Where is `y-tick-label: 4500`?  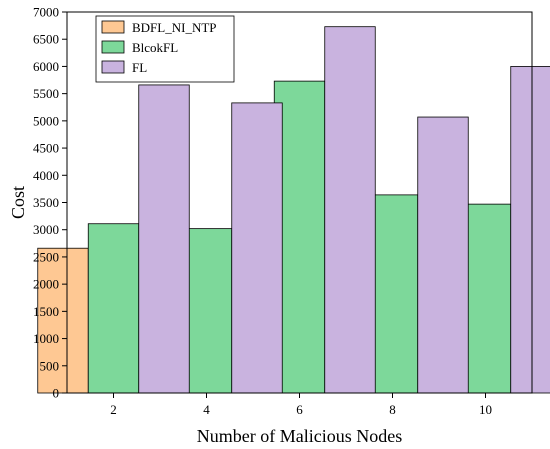
y-tick-label: 4500 is located at coordinates (46, 148).